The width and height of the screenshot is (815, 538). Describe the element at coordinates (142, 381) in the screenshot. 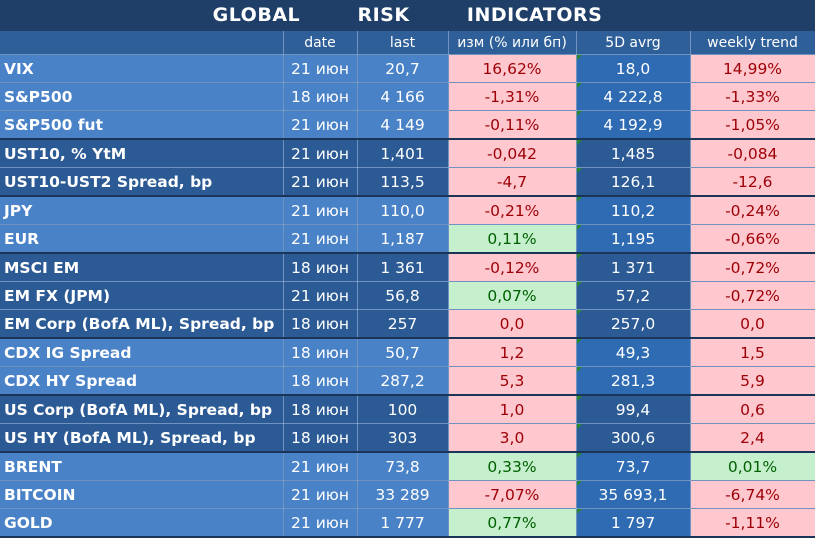

I see `indicator-name-cell: CDX HY Spread` at that location.